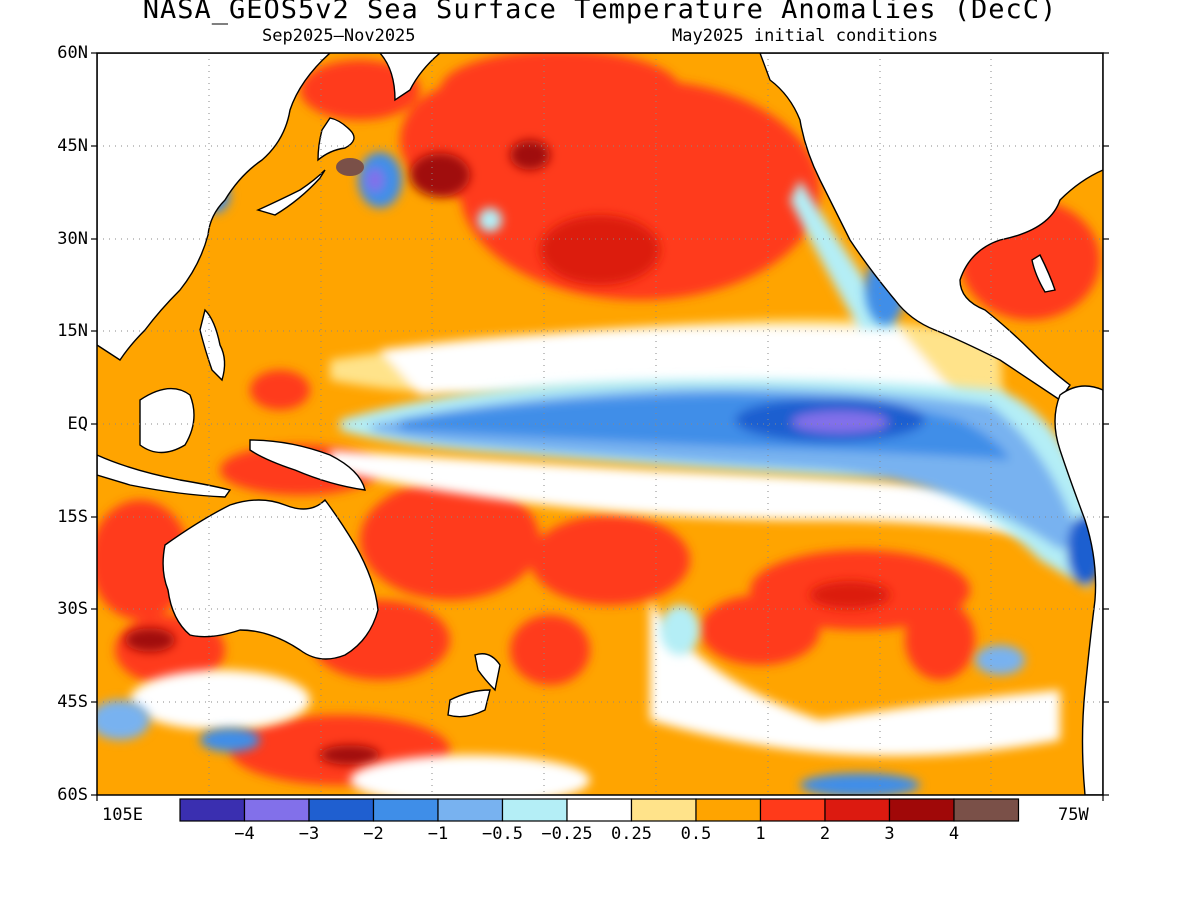 The image size is (1200, 900). I want to click on colorbar-label: −3, so click(309, 834).